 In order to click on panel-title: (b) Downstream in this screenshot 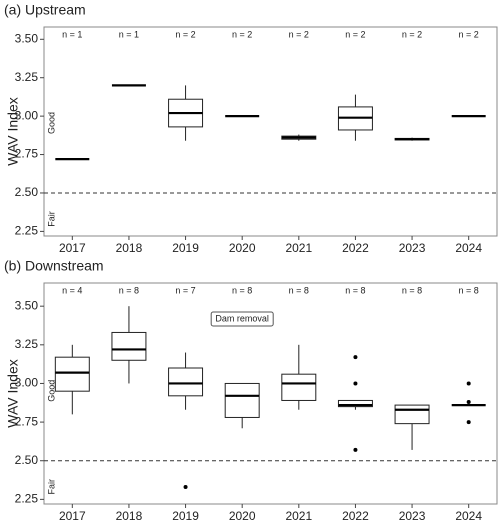, I will do `click(54, 266)`.